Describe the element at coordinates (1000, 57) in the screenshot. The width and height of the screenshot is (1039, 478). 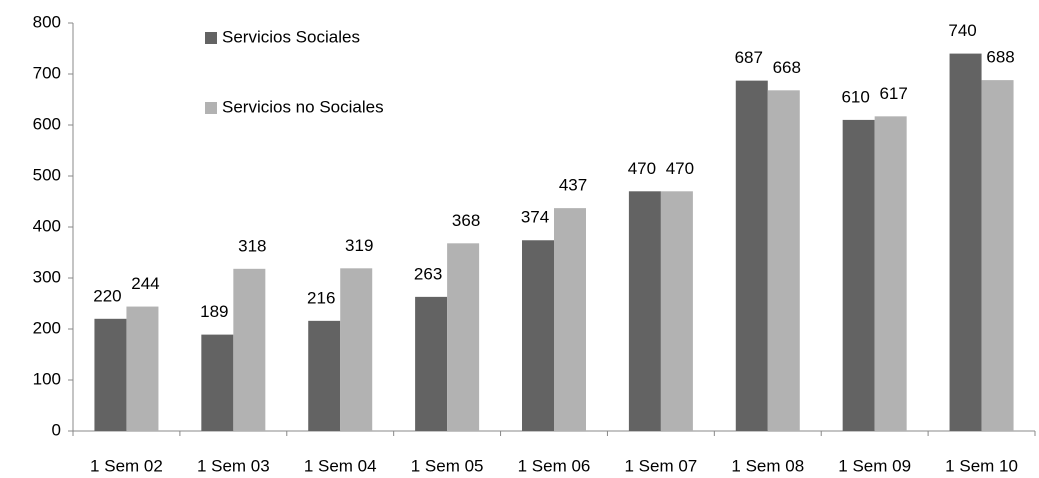
I see `data-label: 688` at that location.